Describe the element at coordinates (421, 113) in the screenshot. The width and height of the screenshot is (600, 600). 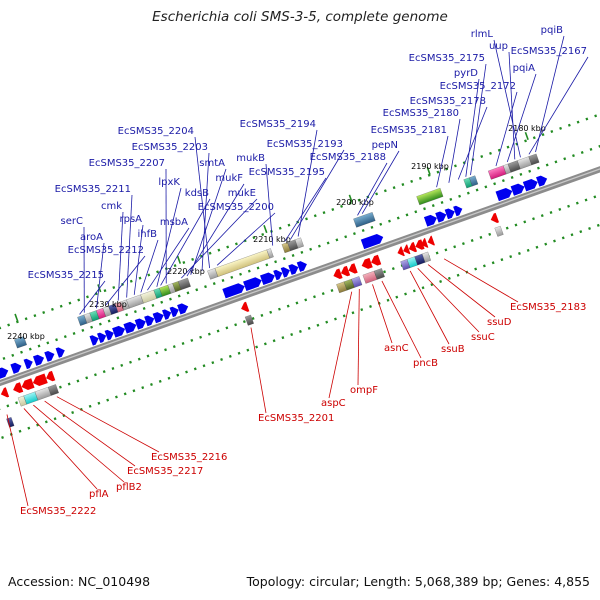
I see `gene-label-forward: EcSMS35_2180` at that location.